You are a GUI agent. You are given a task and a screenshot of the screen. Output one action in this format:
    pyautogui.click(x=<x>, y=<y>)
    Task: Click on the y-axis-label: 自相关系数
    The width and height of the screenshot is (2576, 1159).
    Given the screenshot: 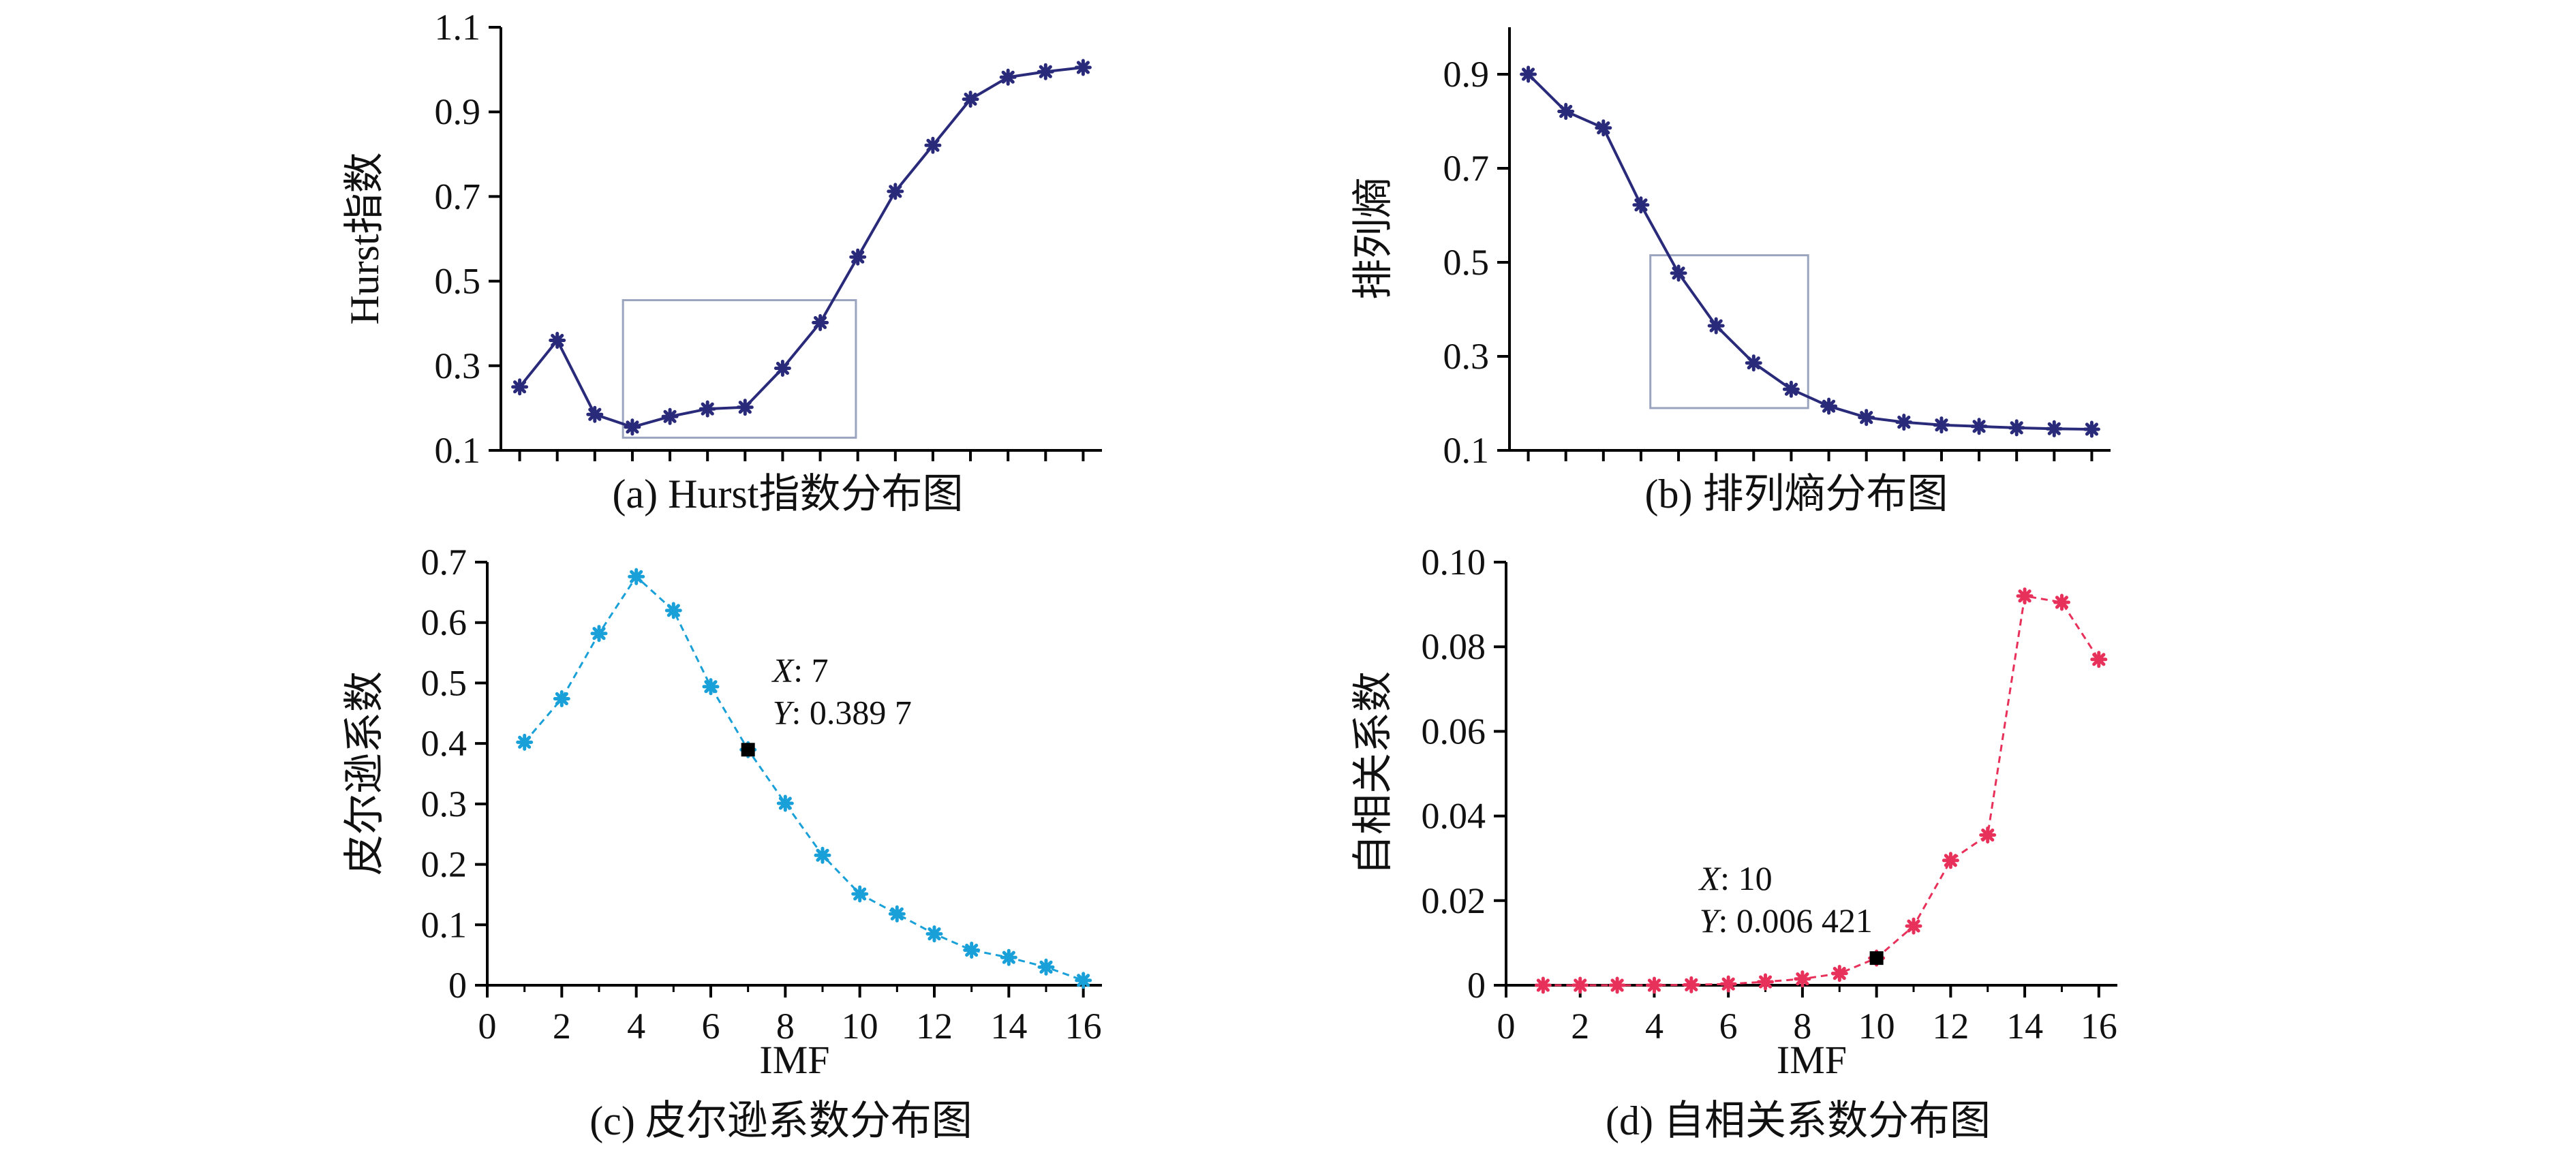 What is the action you would take?
    pyautogui.click(x=1373, y=774)
    